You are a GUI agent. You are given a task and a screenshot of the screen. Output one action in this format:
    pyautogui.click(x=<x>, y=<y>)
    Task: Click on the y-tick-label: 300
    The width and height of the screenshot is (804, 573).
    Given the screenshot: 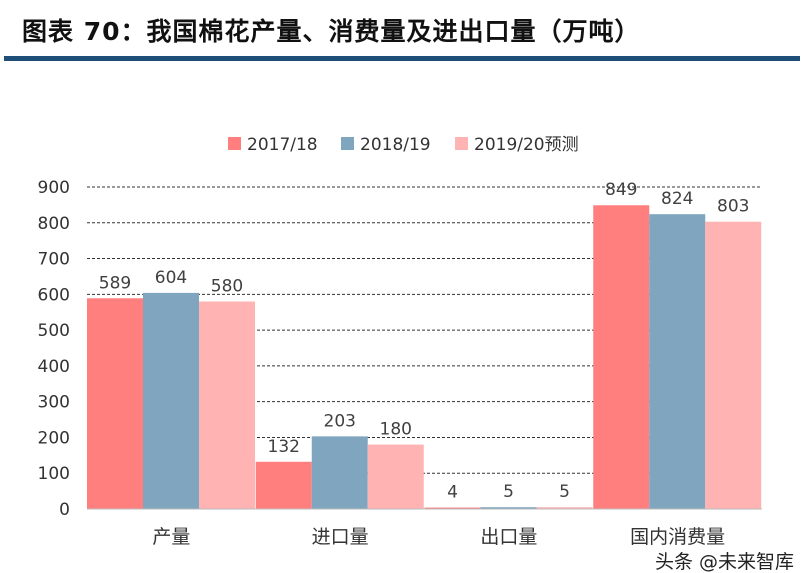 What is the action you would take?
    pyautogui.click(x=54, y=403)
    